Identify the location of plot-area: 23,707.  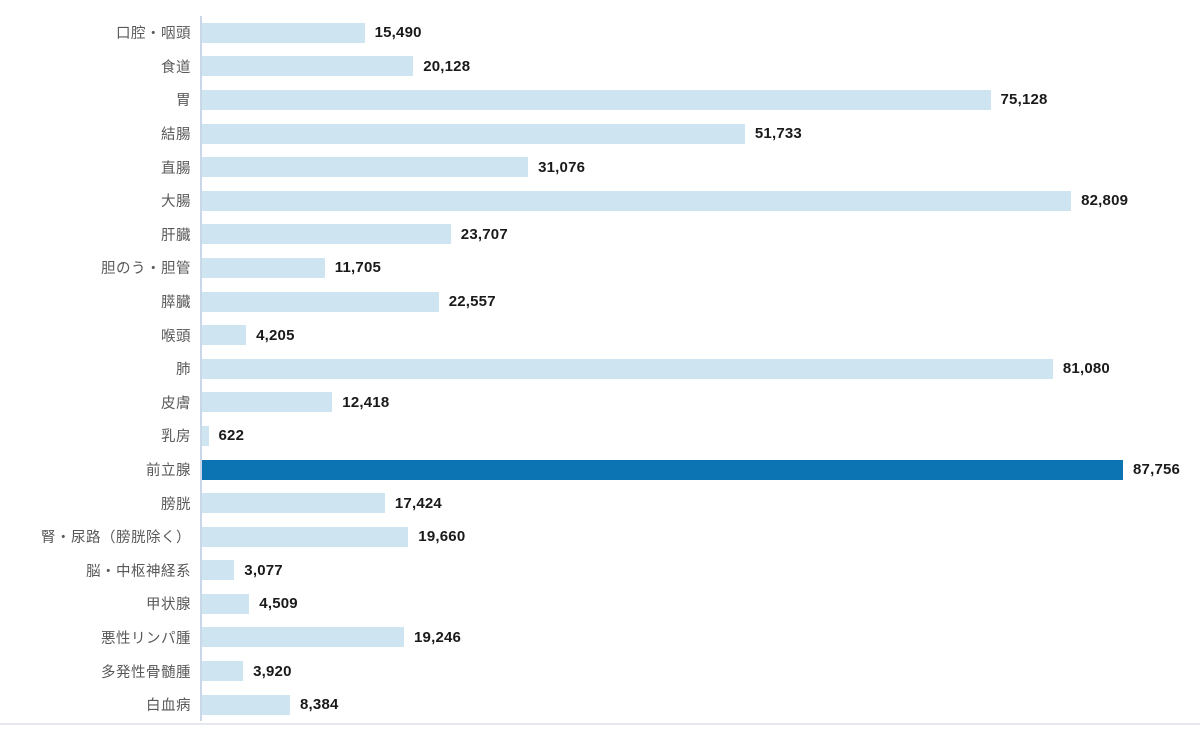
(700, 234).